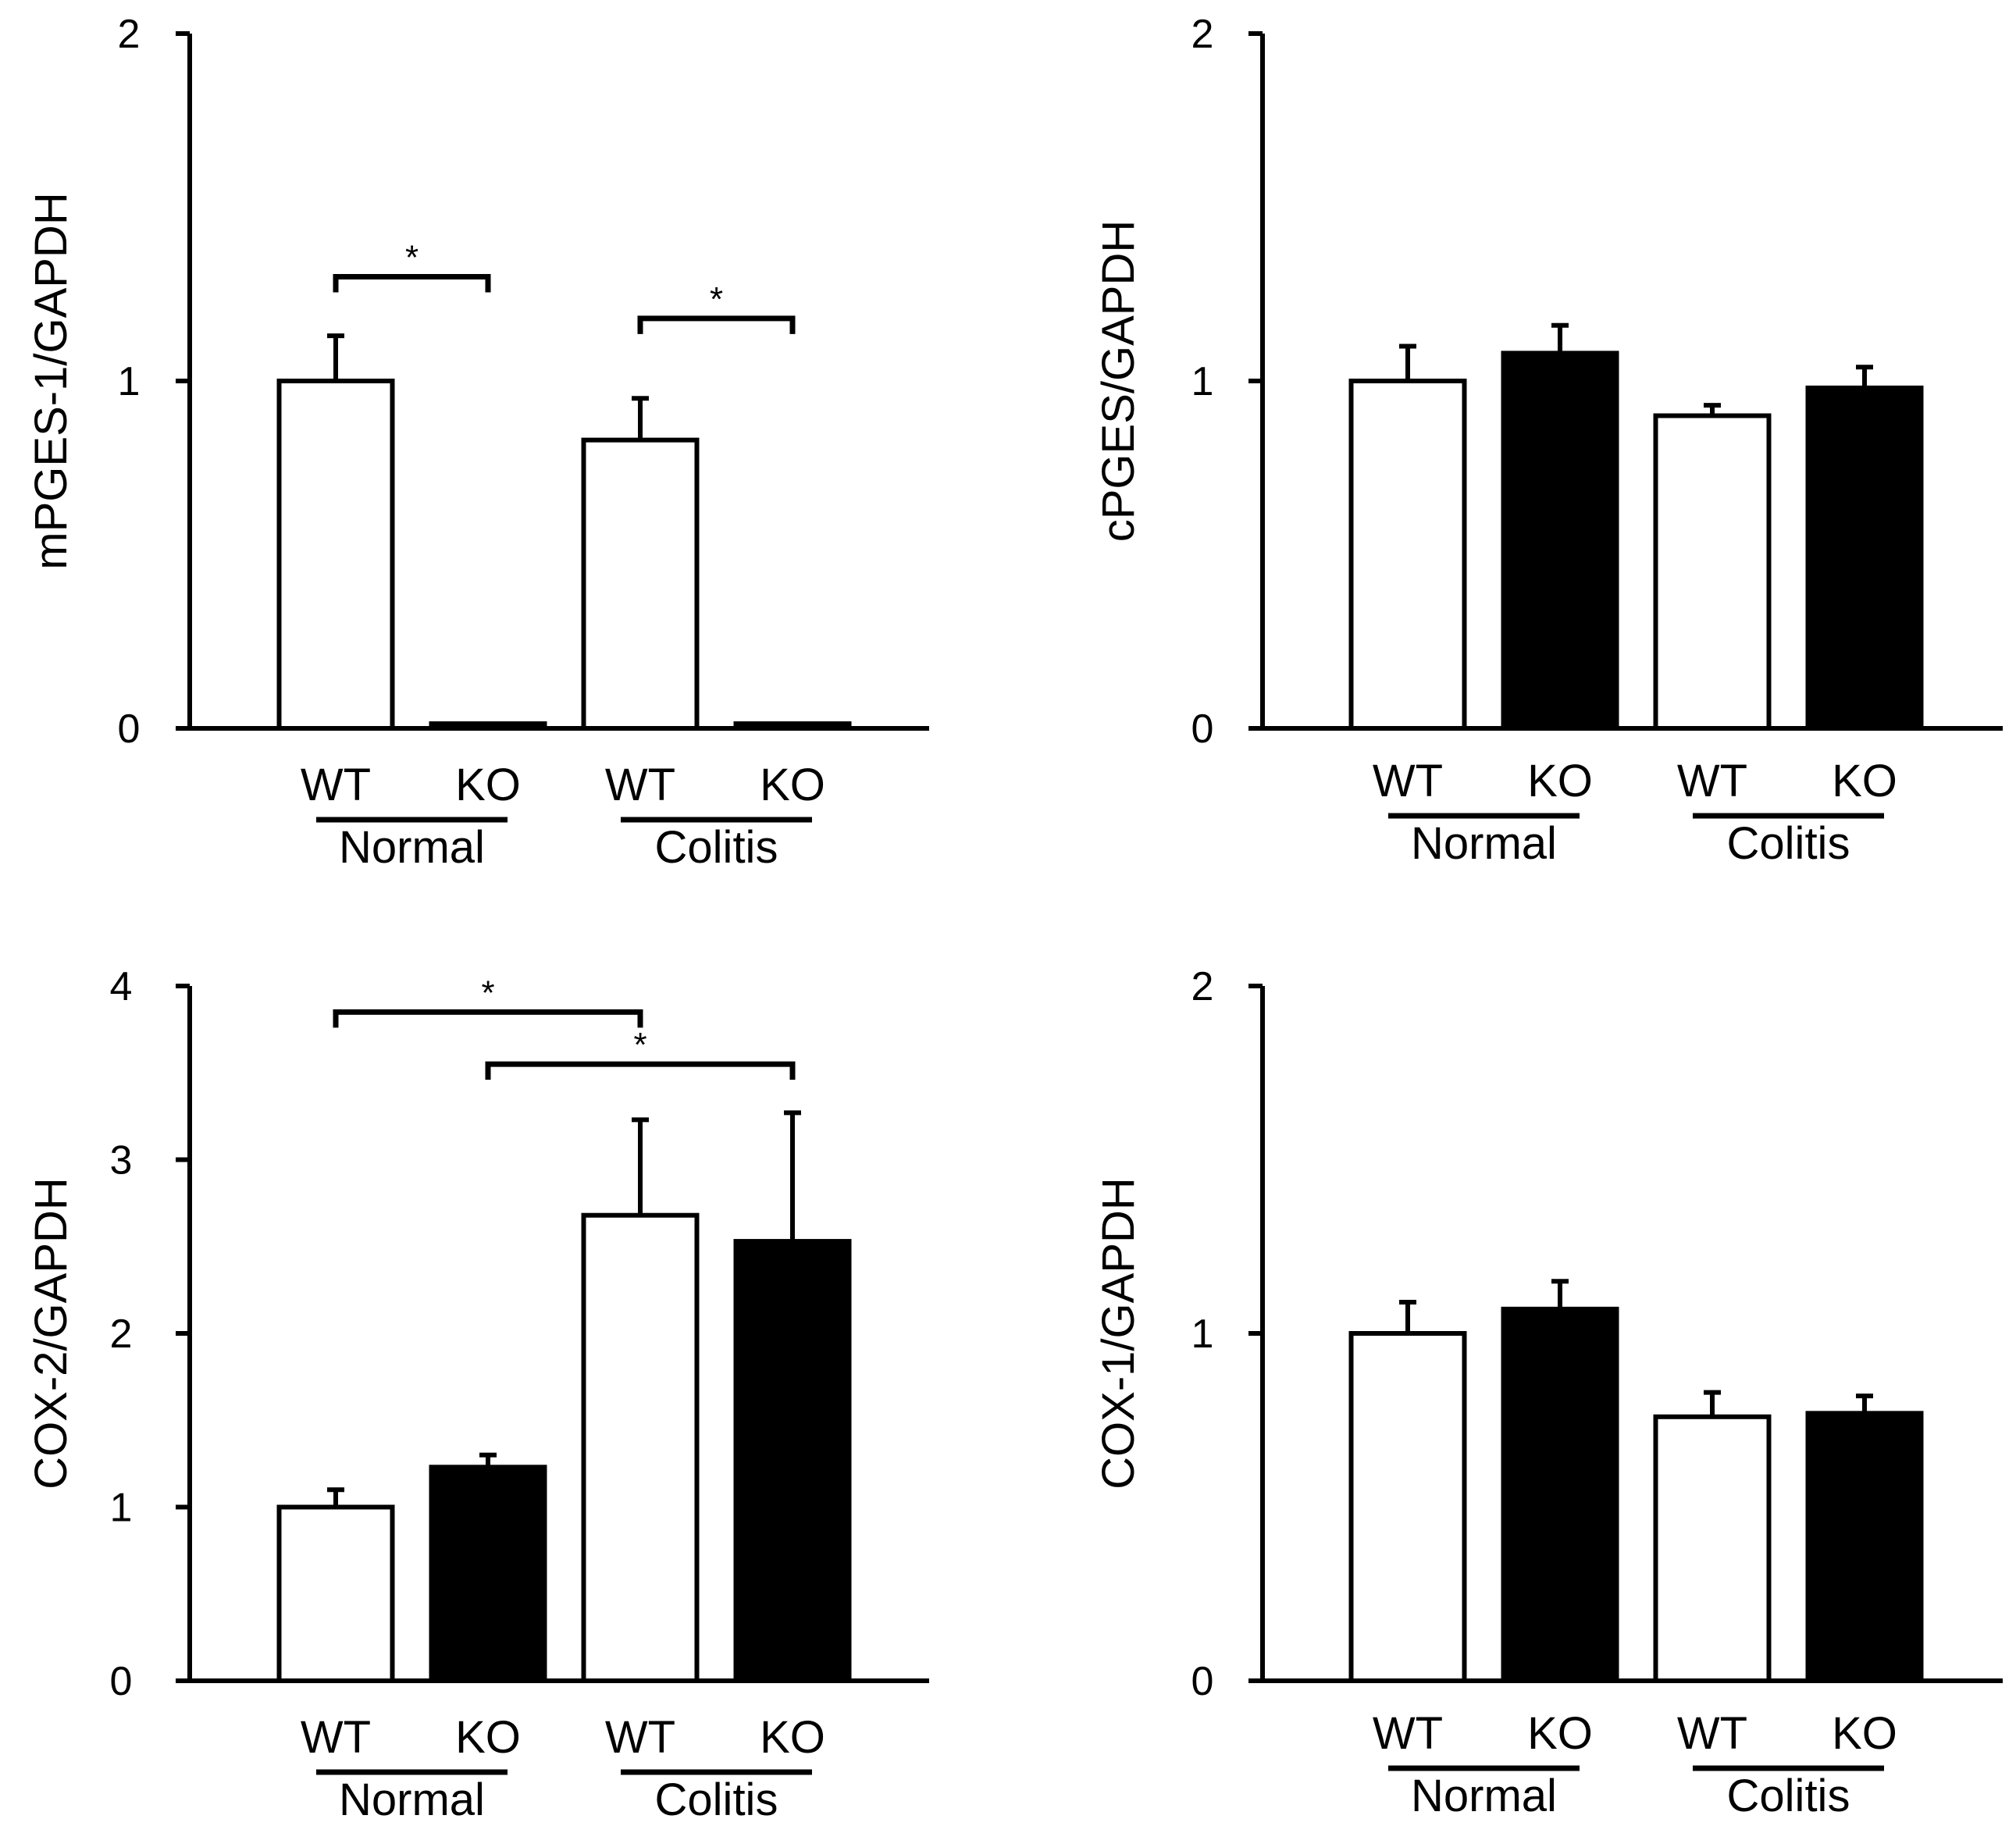 Image resolution: width=2016 pixels, height=1826 pixels. What do you see at coordinates (121, 1161) in the screenshot?
I see `y-tick-label: 3` at bounding box center [121, 1161].